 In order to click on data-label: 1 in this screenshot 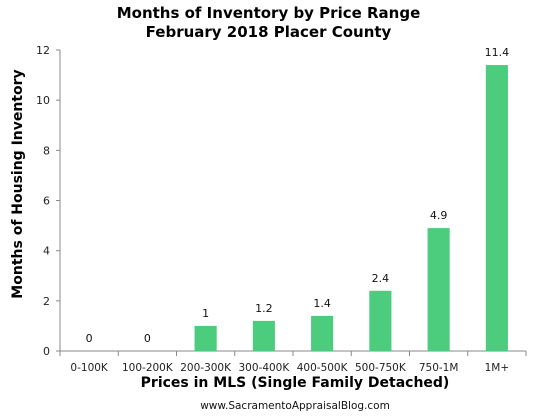, I will do `click(205, 313)`.